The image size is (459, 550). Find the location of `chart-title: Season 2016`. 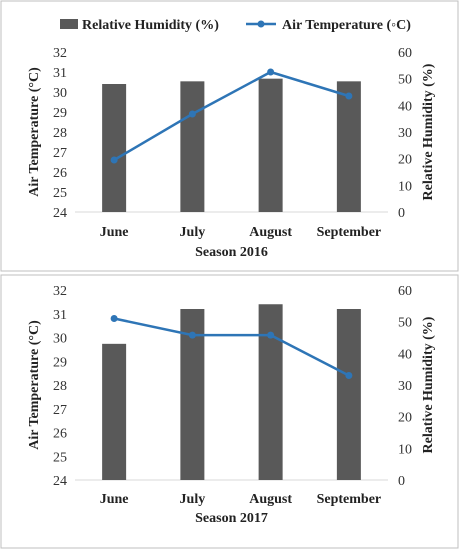

chart-title: Season 2016 is located at coordinates (231, 252).